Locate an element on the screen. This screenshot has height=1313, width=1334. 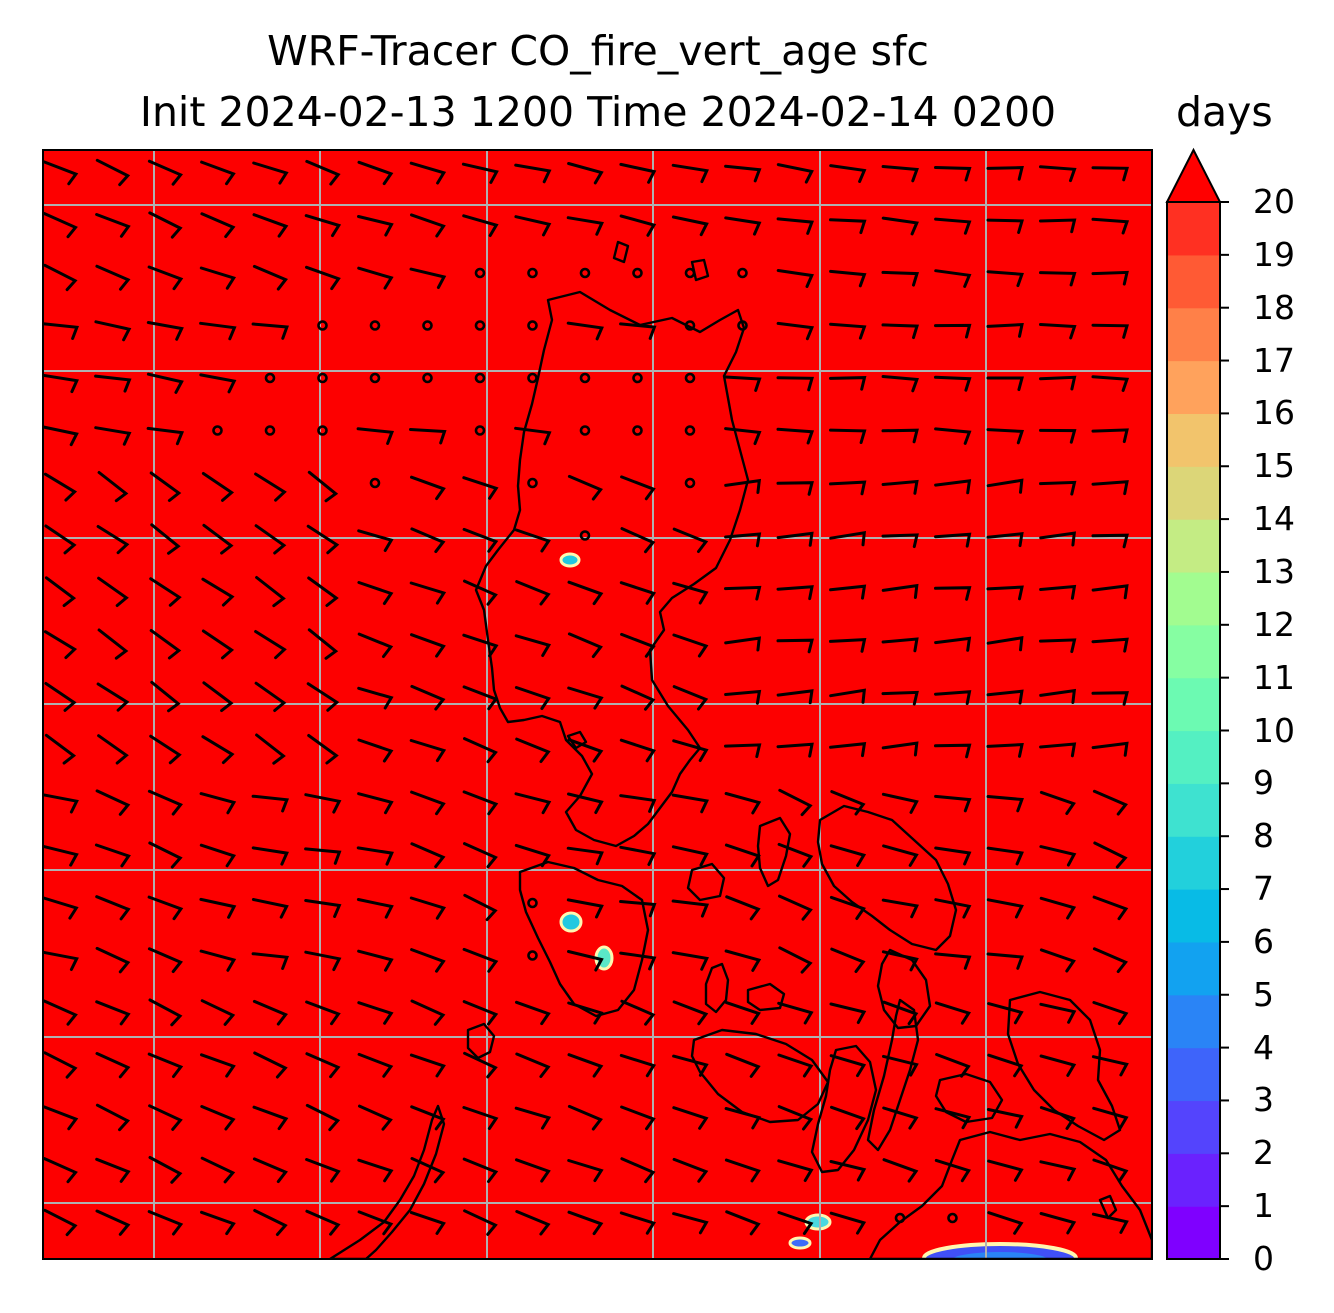
coastline-taal-lake is located at coordinates (577, 740).